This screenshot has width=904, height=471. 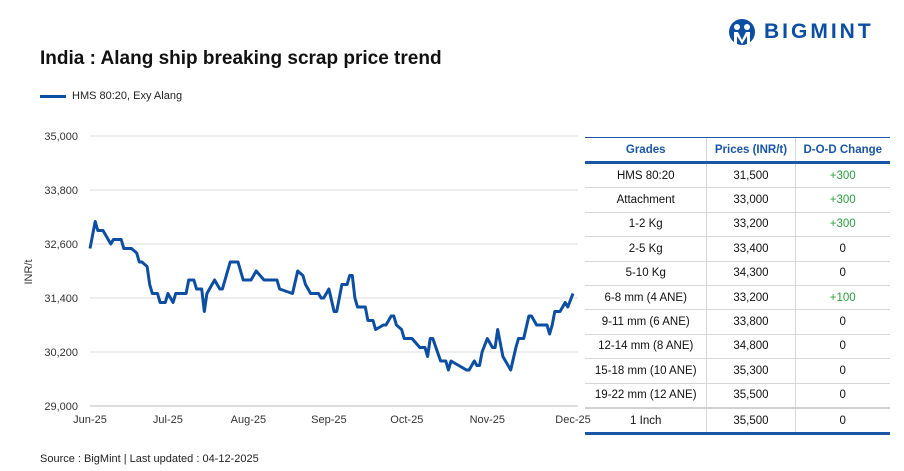 I want to click on grade-cell: 12-14 mm (8 ANE), so click(x=646, y=347).